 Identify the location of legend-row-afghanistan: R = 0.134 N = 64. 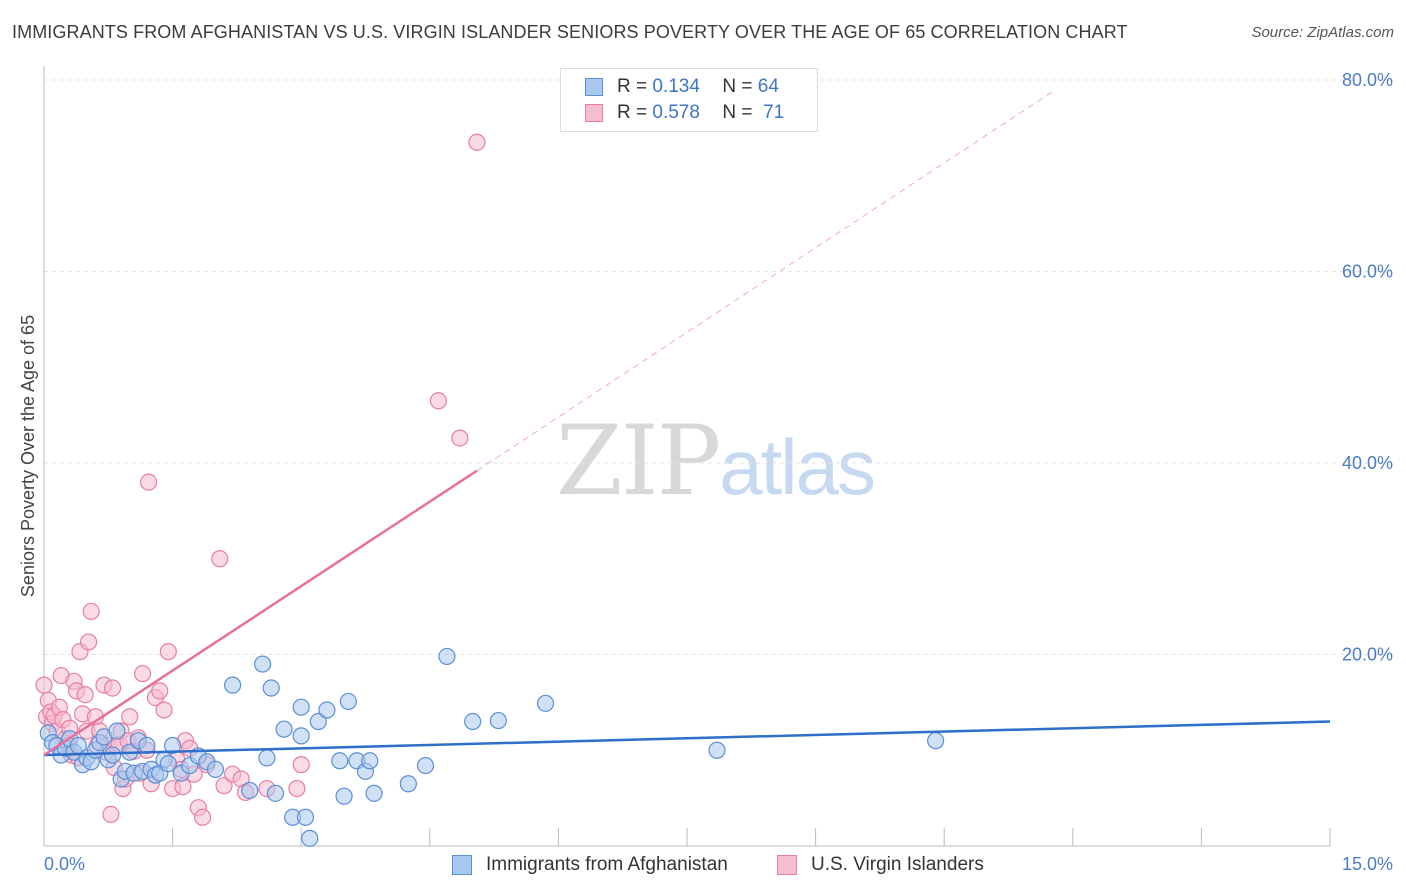
(682, 87).